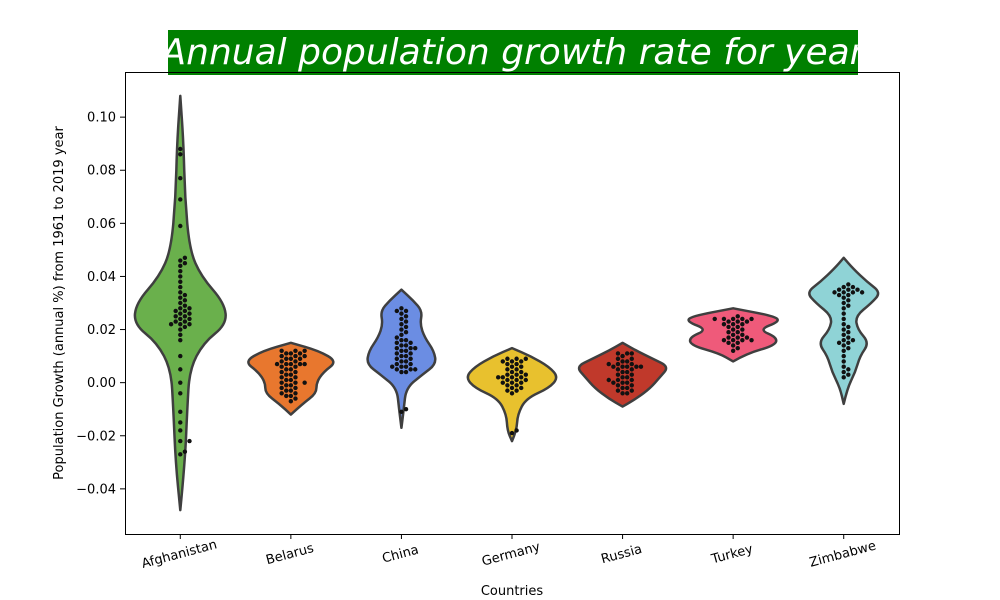  What do you see at coordinates (101, 224) in the screenshot?
I see `y-tick-label: 0.06` at bounding box center [101, 224].